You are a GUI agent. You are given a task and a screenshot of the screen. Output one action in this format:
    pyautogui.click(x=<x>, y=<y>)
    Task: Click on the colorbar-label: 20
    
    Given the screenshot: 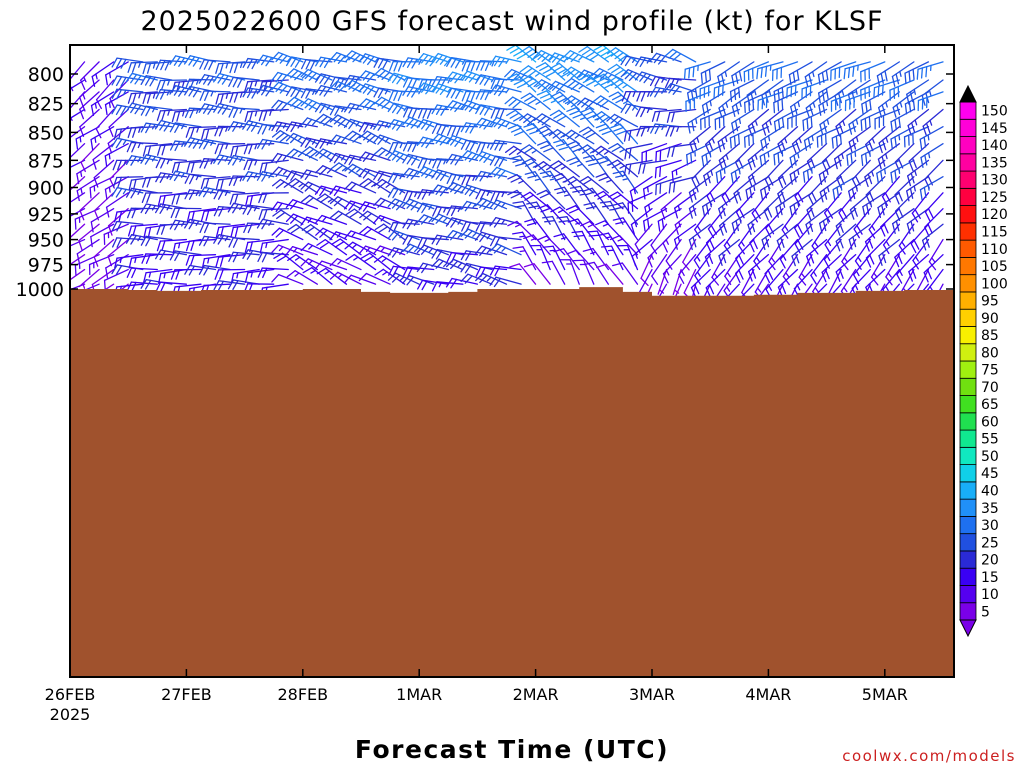 What is the action you would take?
    pyautogui.click(x=990, y=561)
    